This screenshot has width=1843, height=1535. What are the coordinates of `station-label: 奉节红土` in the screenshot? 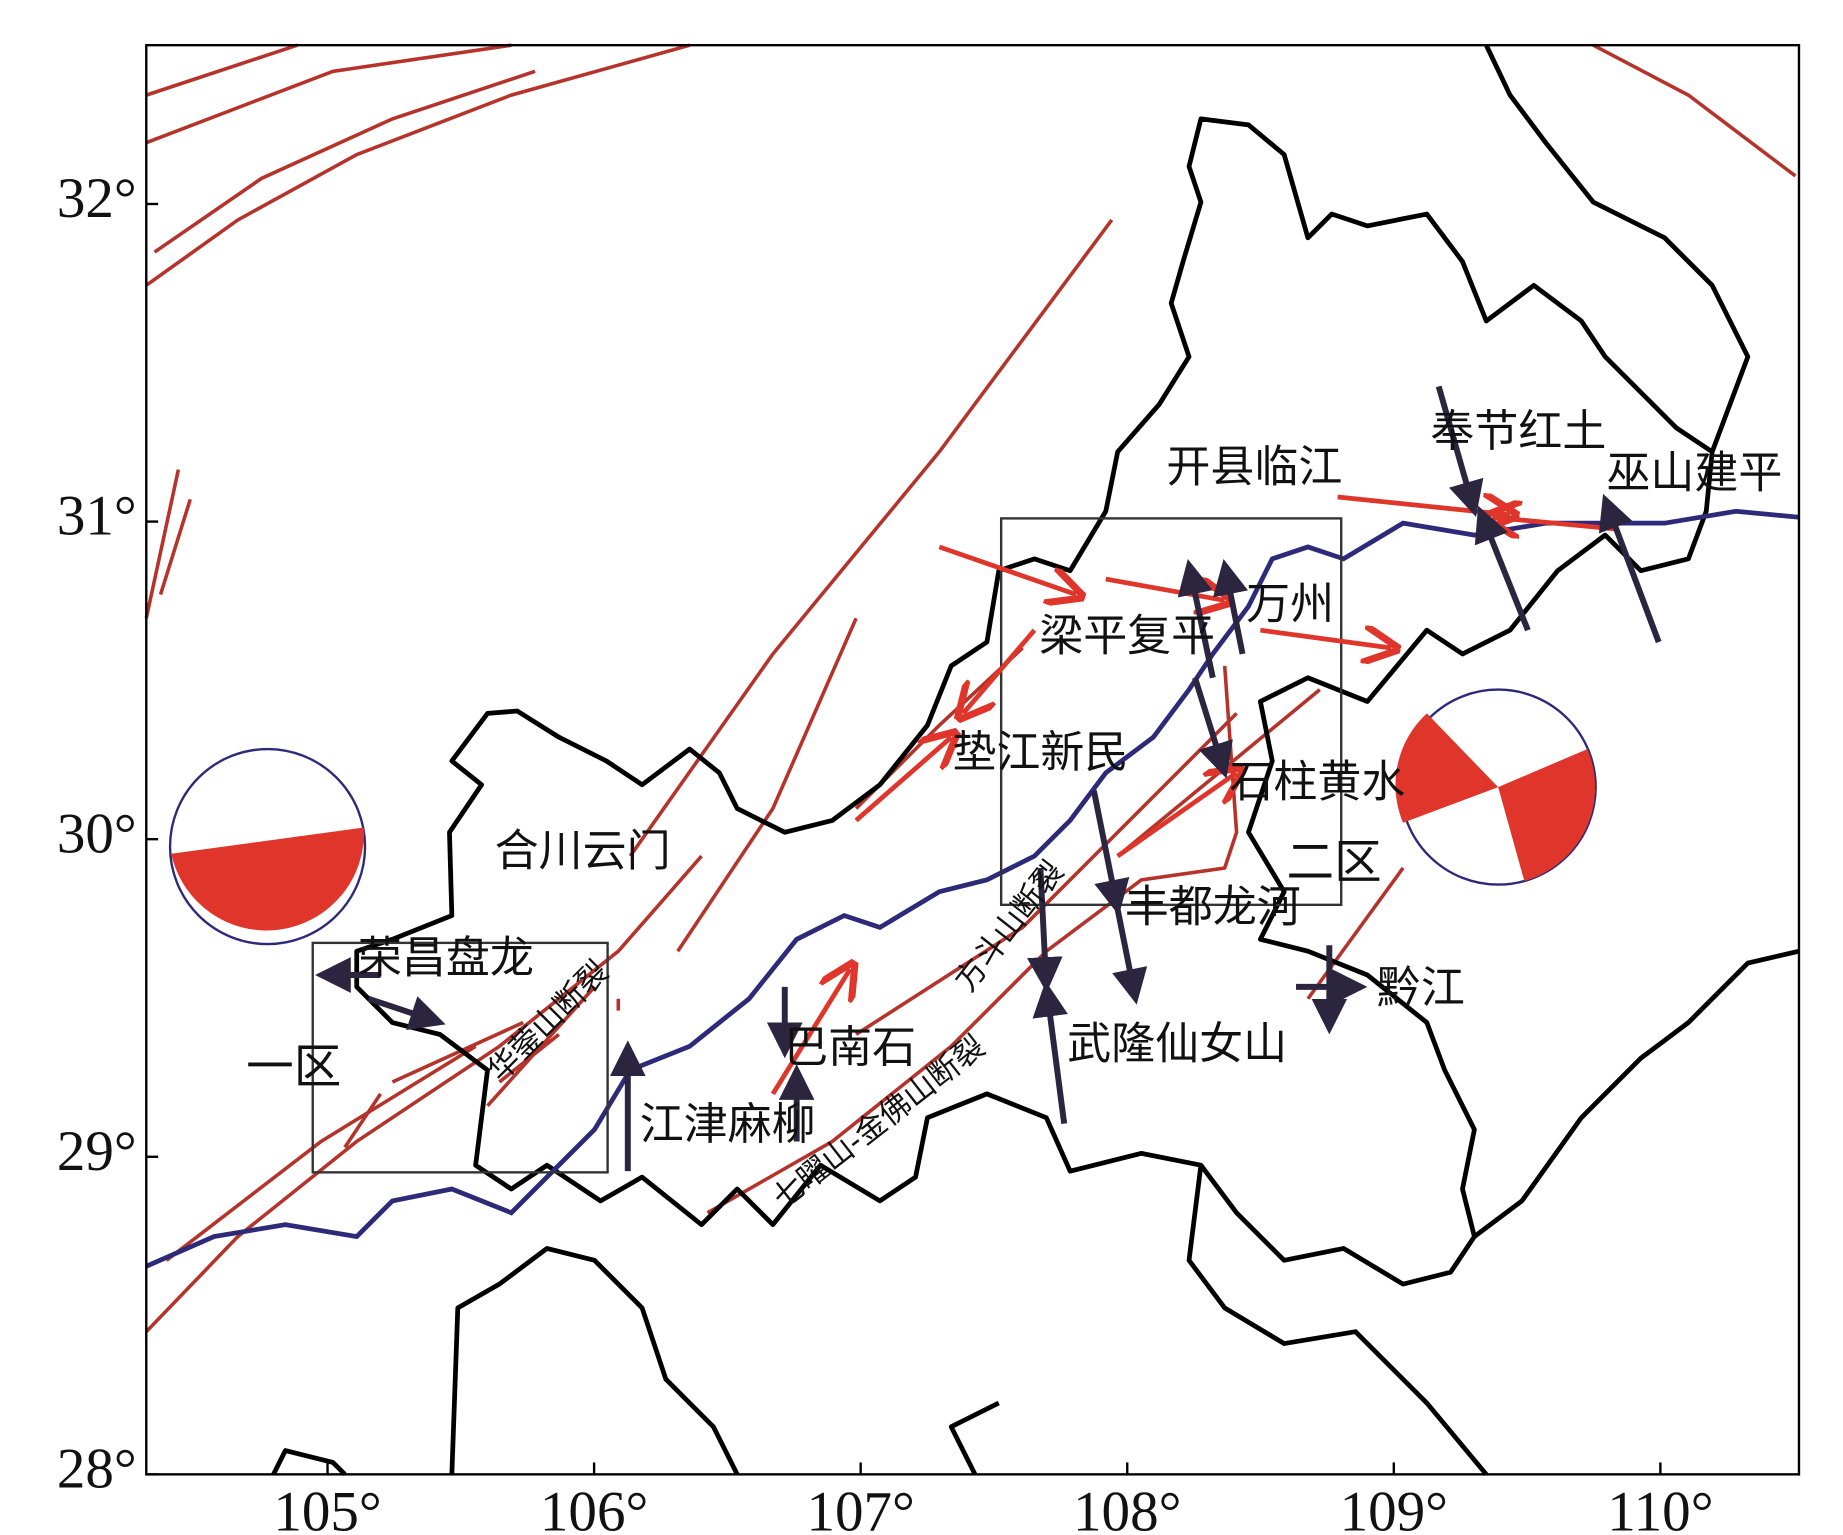 It's located at (1518, 431).